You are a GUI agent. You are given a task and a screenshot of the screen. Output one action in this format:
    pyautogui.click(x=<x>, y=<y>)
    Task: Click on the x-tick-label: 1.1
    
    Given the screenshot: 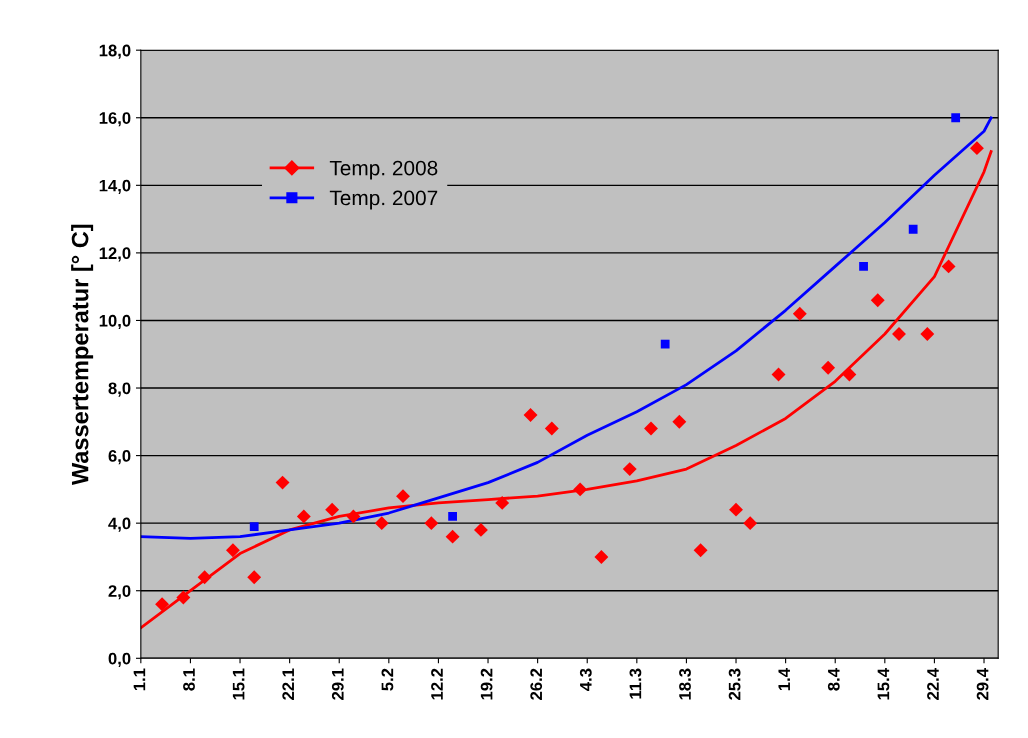 What is the action you would take?
    pyautogui.click(x=139, y=679)
    